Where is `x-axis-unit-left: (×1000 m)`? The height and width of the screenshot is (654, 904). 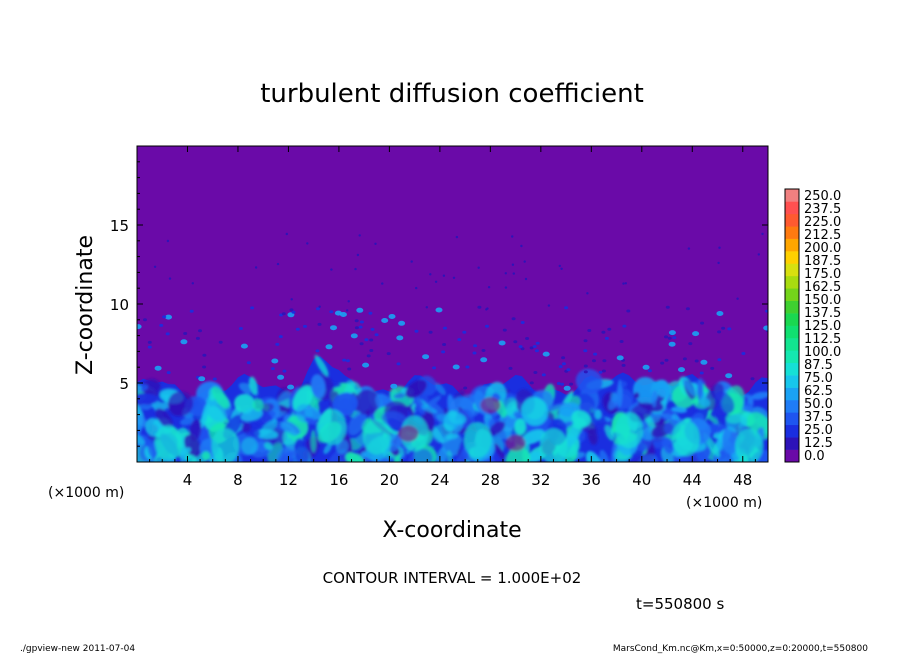 x-axis-unit-left: (×1000 m) is located at coordinates (86, 493).